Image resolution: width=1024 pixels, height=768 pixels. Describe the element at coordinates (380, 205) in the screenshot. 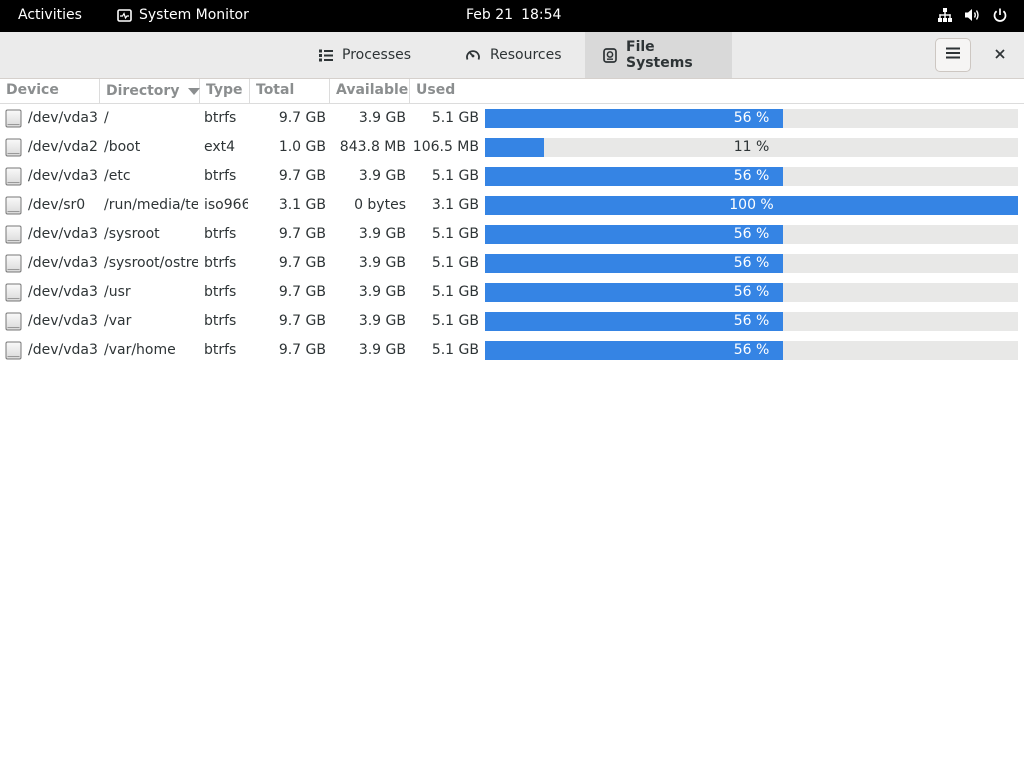

I see `available-cell: 0 bytes` at that location.